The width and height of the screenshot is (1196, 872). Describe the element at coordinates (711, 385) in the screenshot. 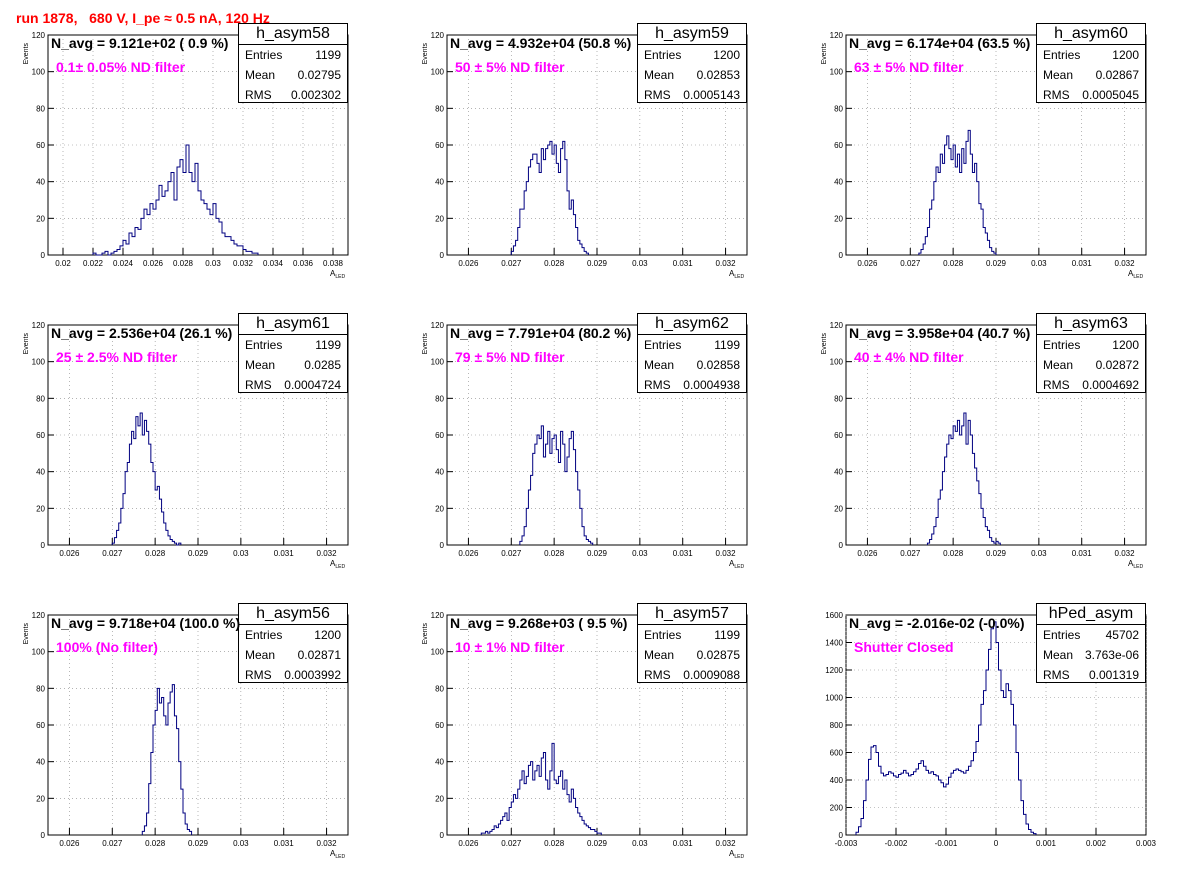

I see `stats-value: 0.0004938` at that location.